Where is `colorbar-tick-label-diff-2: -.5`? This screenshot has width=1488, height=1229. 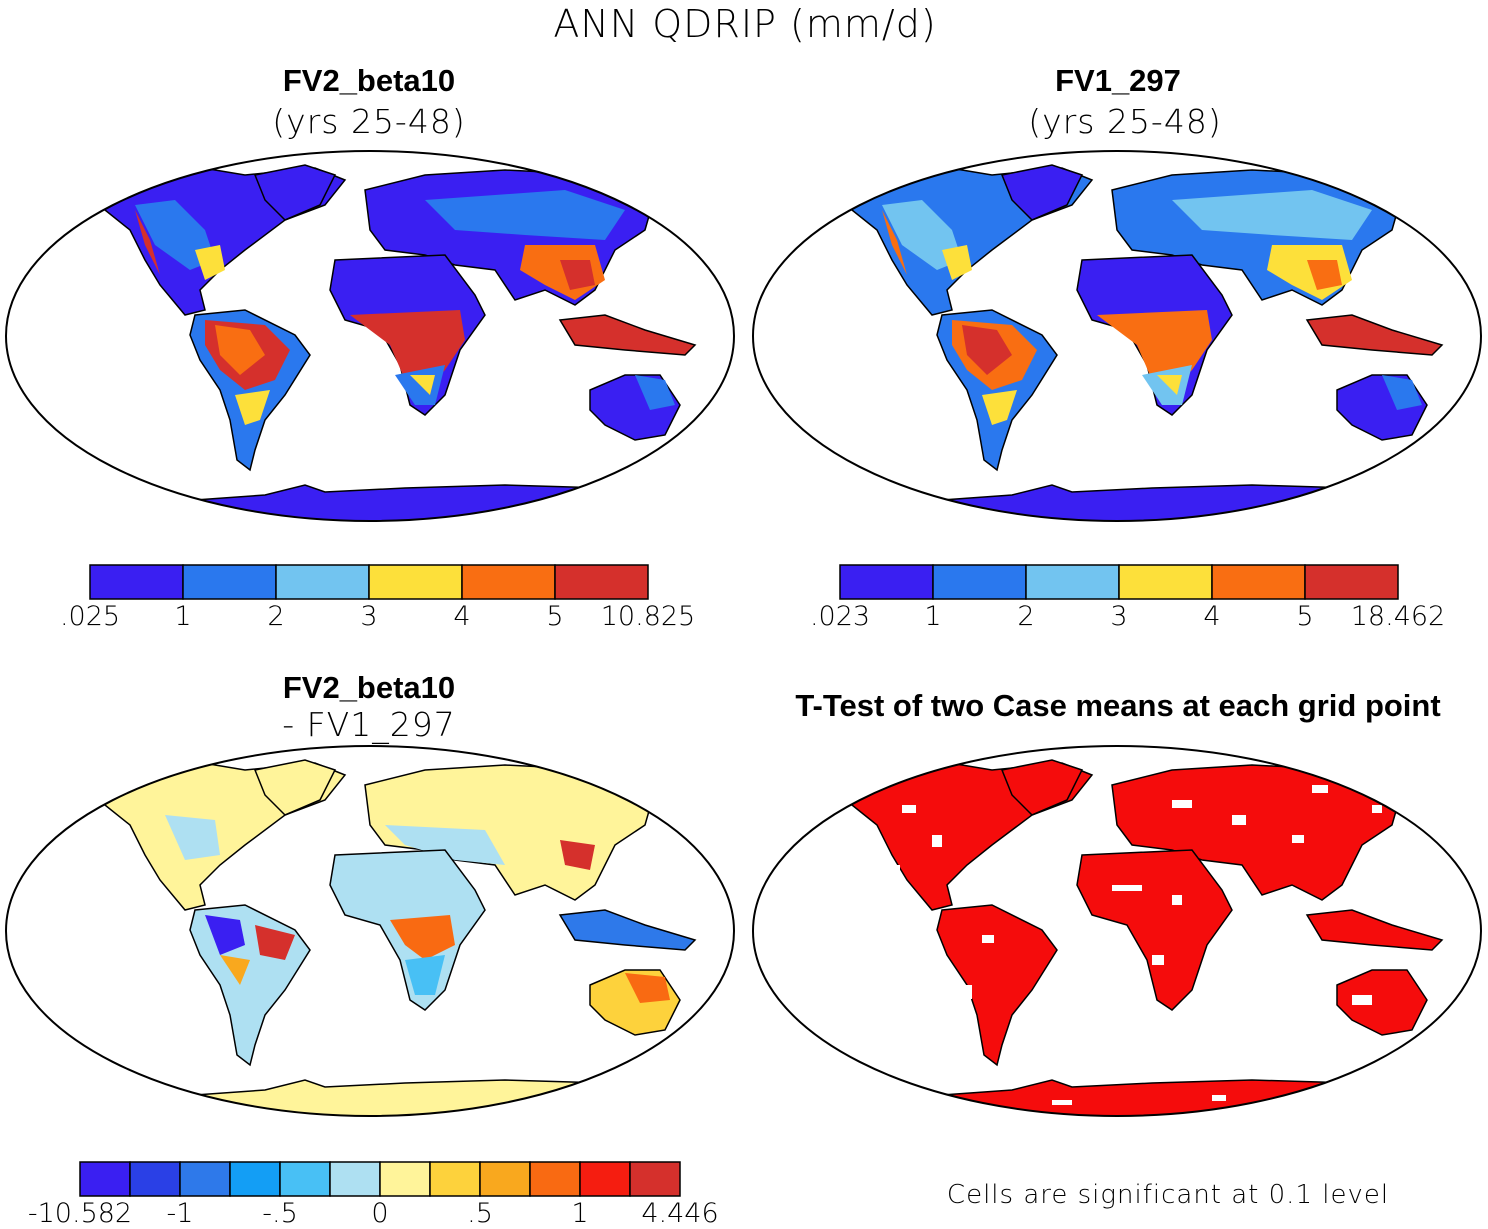 colorbar-tick-label-diff-2: -.5 is located at coordinates (280, 1213).